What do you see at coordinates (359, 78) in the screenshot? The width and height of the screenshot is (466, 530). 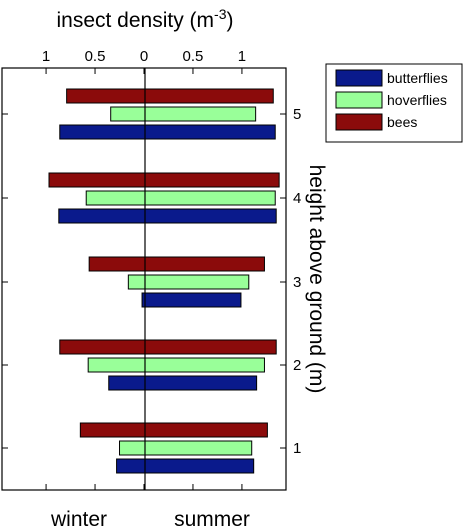 I see `legend-swatch-butterflies` at bounding box center [359, 78].